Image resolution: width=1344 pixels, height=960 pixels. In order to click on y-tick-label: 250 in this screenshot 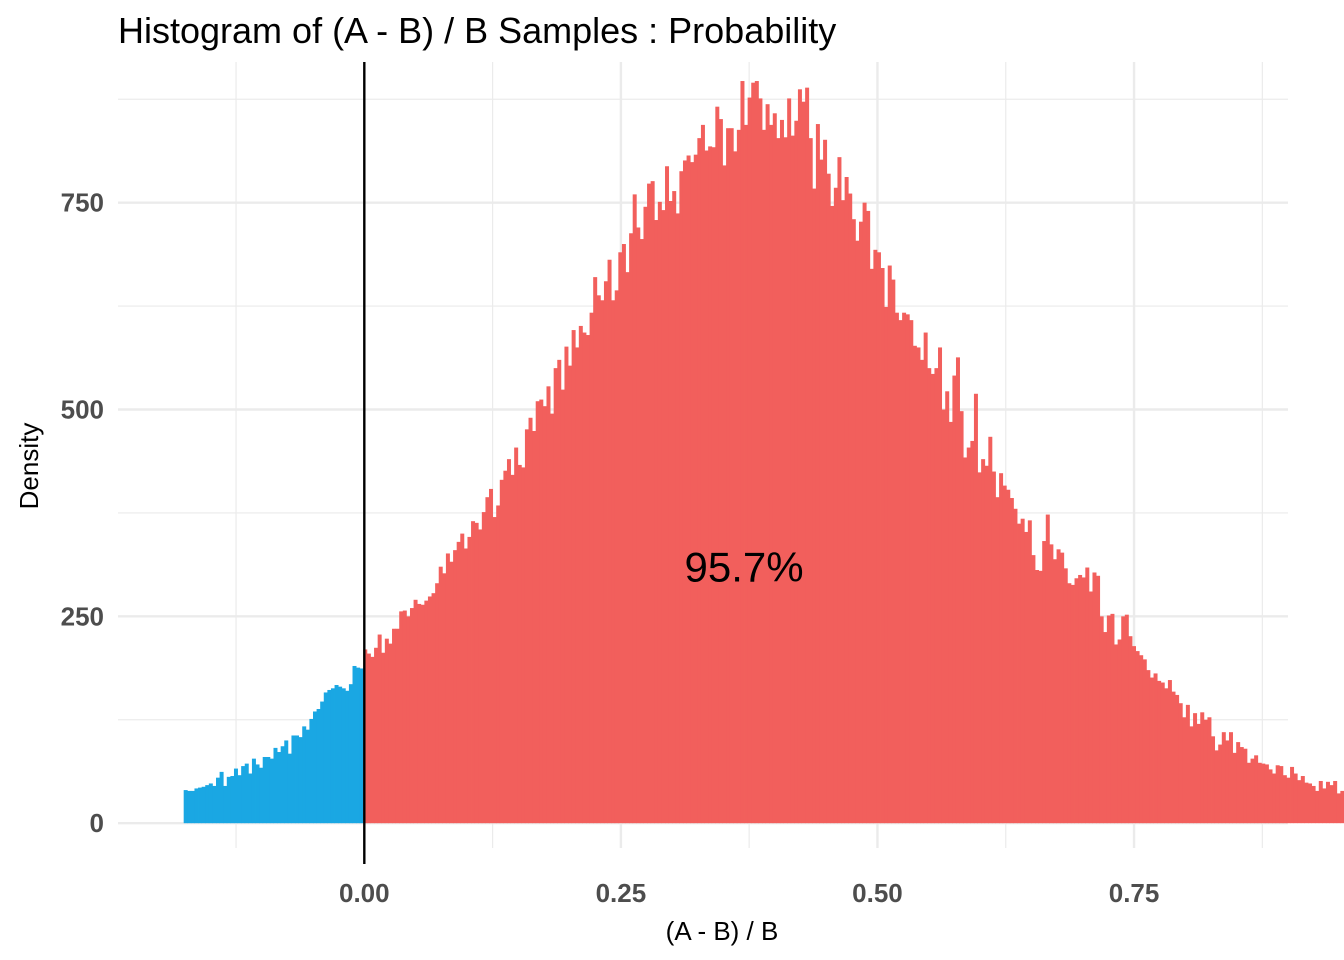, I will do `click(82, 616)`.